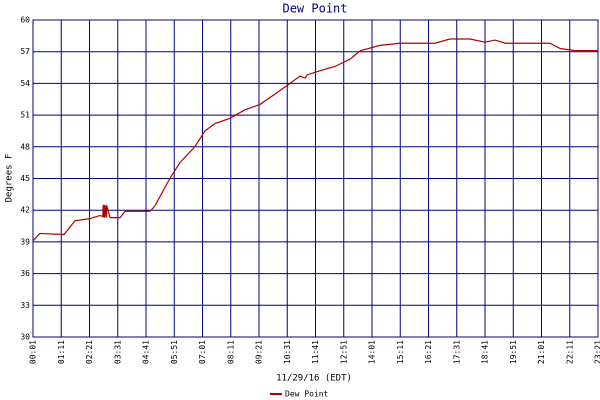 Image resolution: width=600 pixels, height=400 pixels. I want to click on x-tick-label: 21:01, so click(541, 352).